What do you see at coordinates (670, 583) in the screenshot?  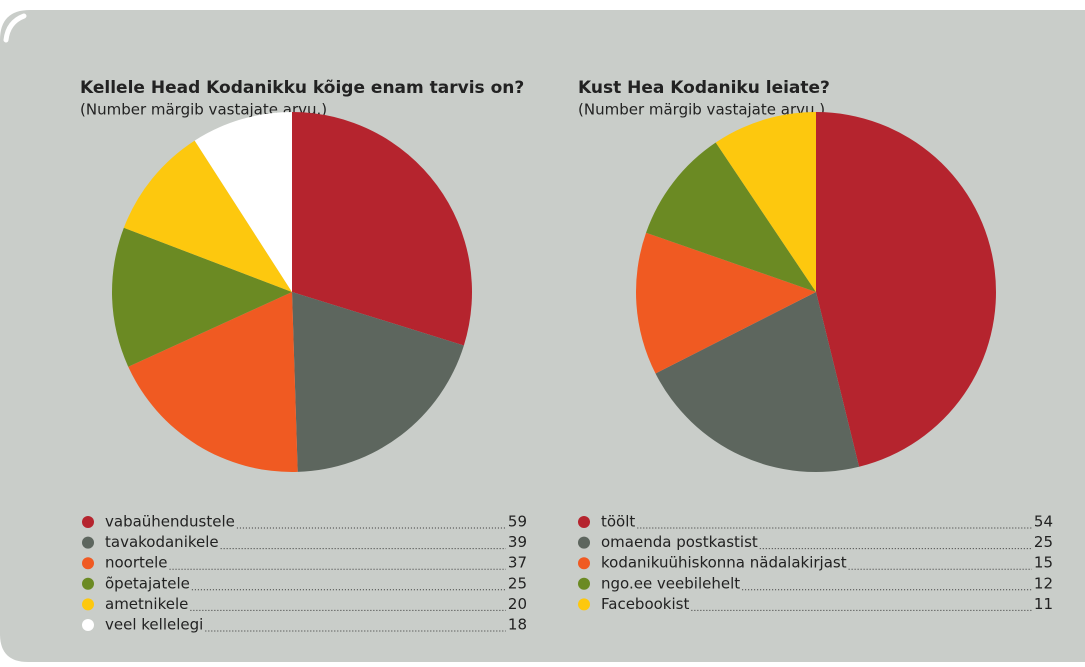 I see `legend-label: ngo.ee veebilehelt` at bounding box center [670, 583].